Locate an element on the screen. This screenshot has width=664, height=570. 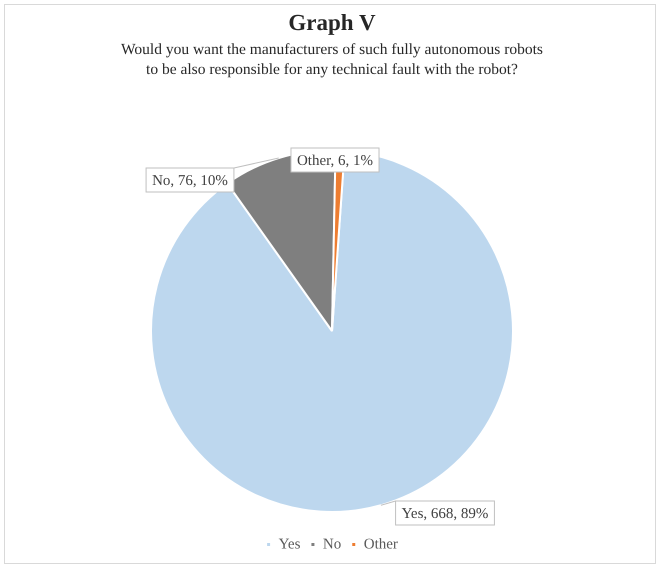
chart-title: Graph V is located at coordinates (332, 23).